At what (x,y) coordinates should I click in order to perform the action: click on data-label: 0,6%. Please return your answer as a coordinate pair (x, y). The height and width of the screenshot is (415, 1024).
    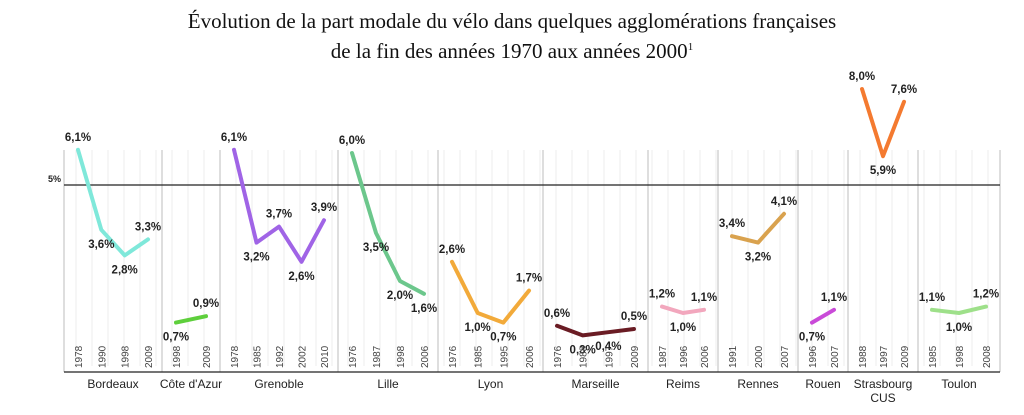
    Looking at the image, I should click on (557, 314).